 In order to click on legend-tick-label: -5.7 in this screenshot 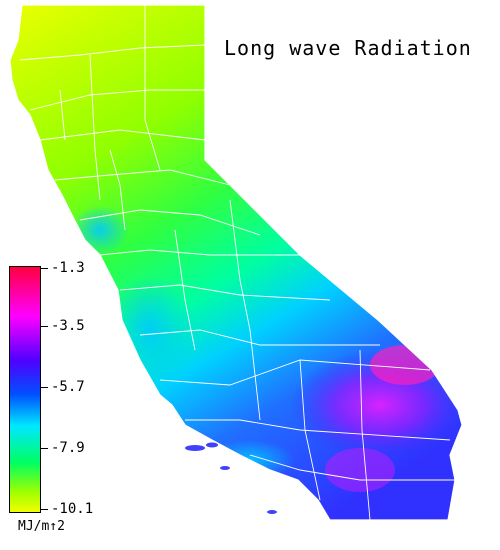, I will do `click(68, 387)`.